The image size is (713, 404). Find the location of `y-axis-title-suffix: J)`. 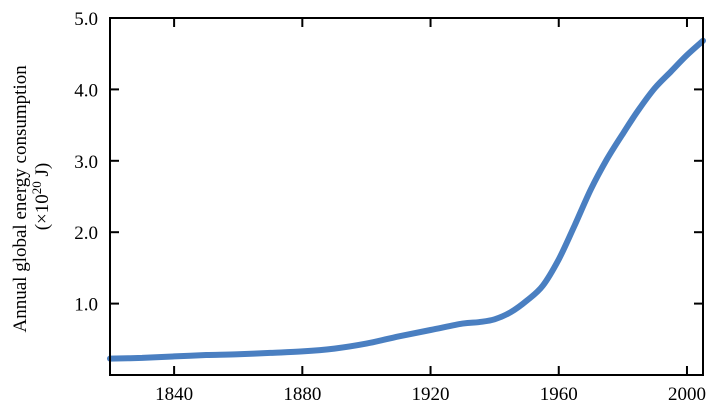

y-axis-title-suffix: J) is located at coordinates (42, 172).